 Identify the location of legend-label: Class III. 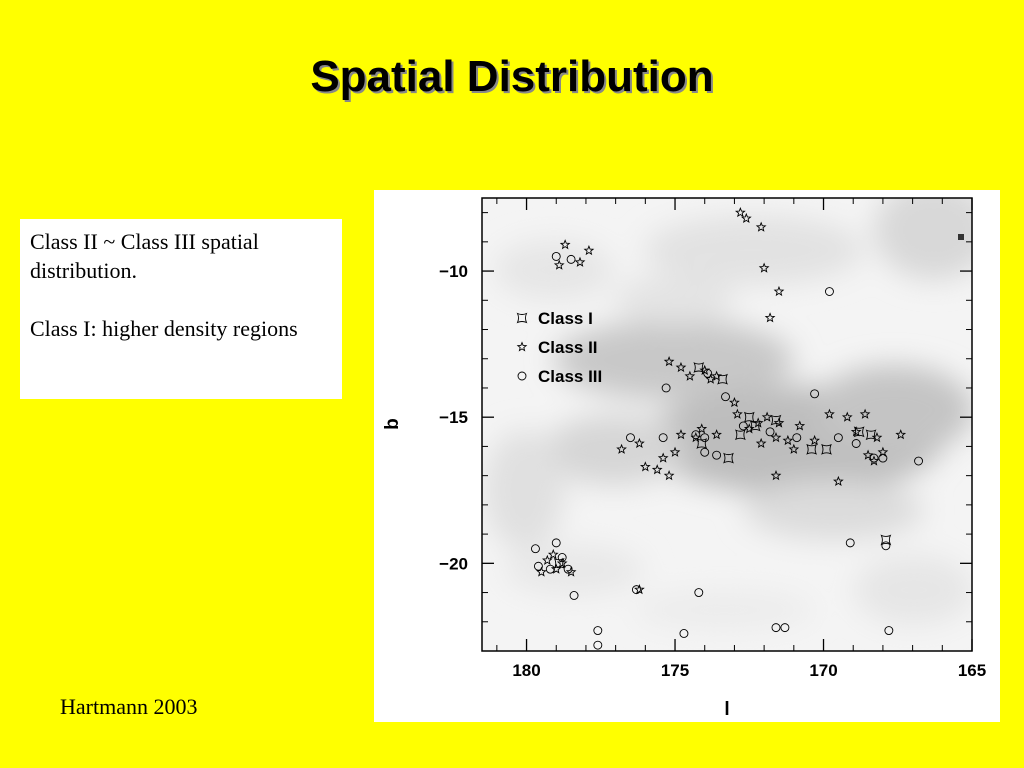
(570, 376).